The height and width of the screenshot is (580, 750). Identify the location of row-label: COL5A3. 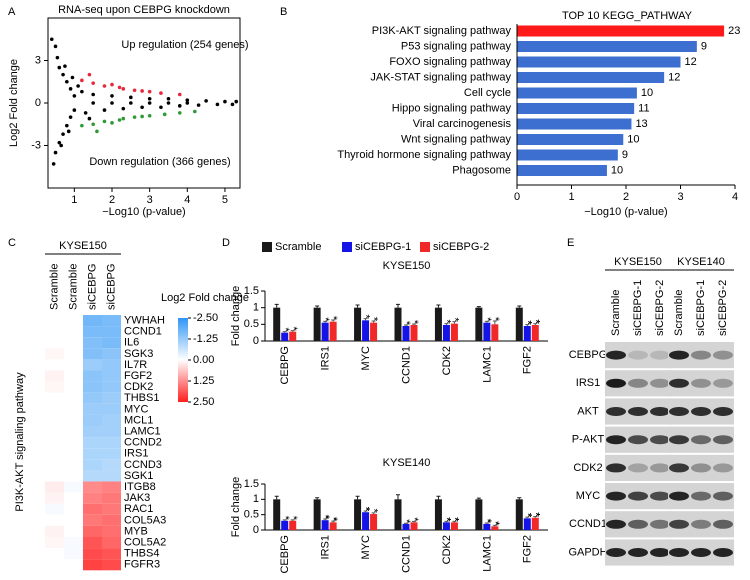
(145, 520).